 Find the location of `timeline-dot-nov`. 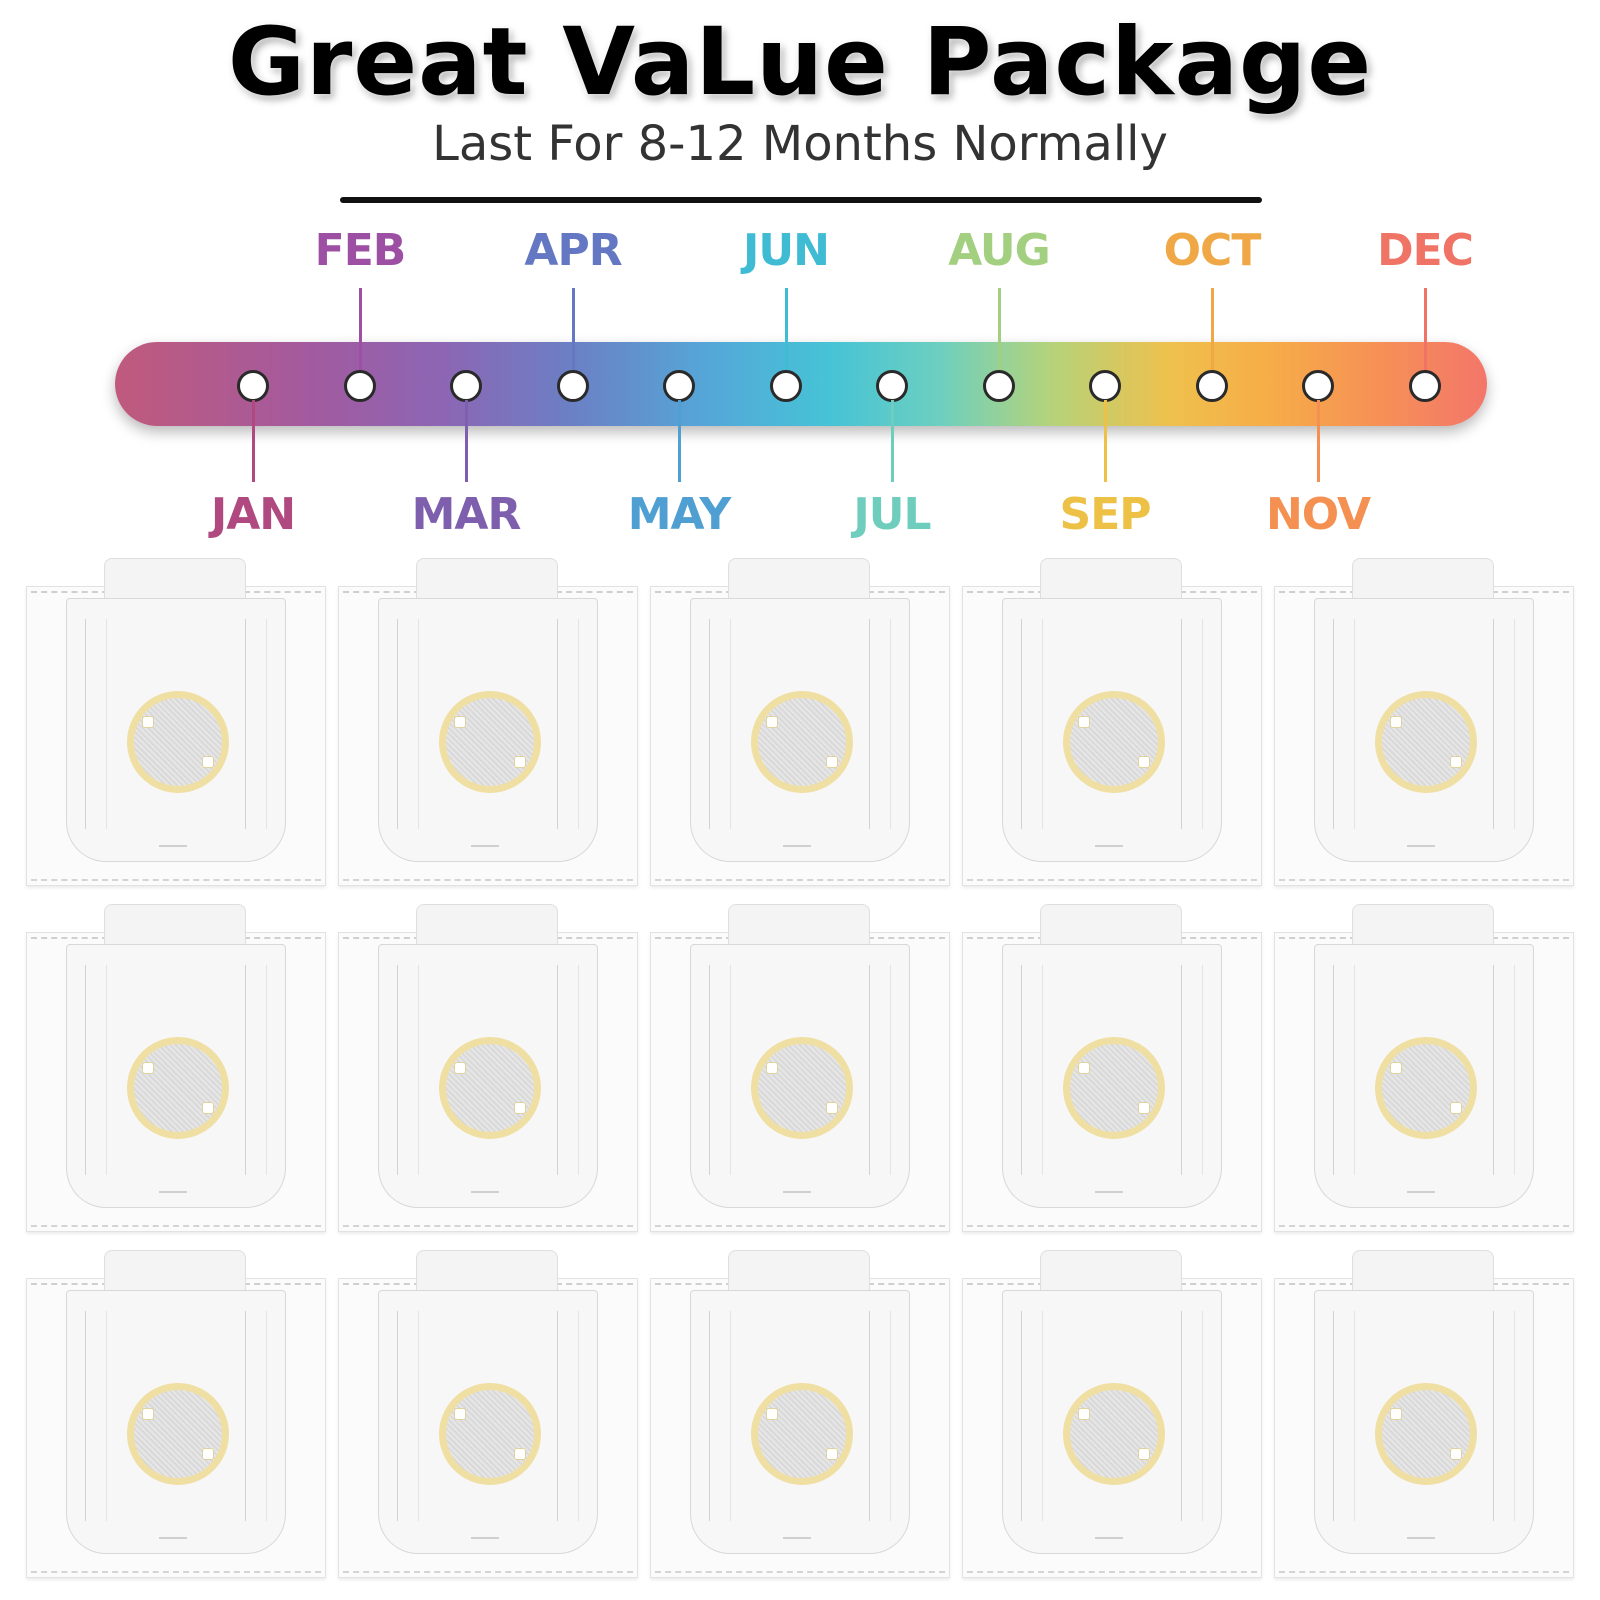

timeline-dot-nov is located at coordinates (1318, 386).